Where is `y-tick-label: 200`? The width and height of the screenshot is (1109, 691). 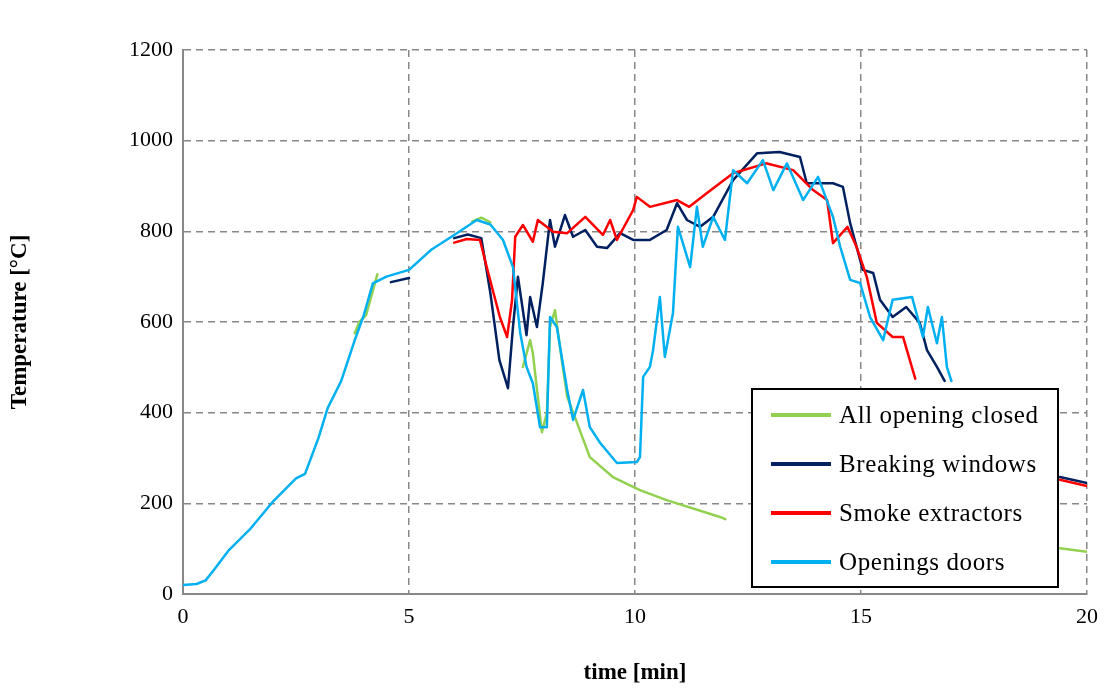
y-tick-label: 200 is located at coordinates (156, 502).